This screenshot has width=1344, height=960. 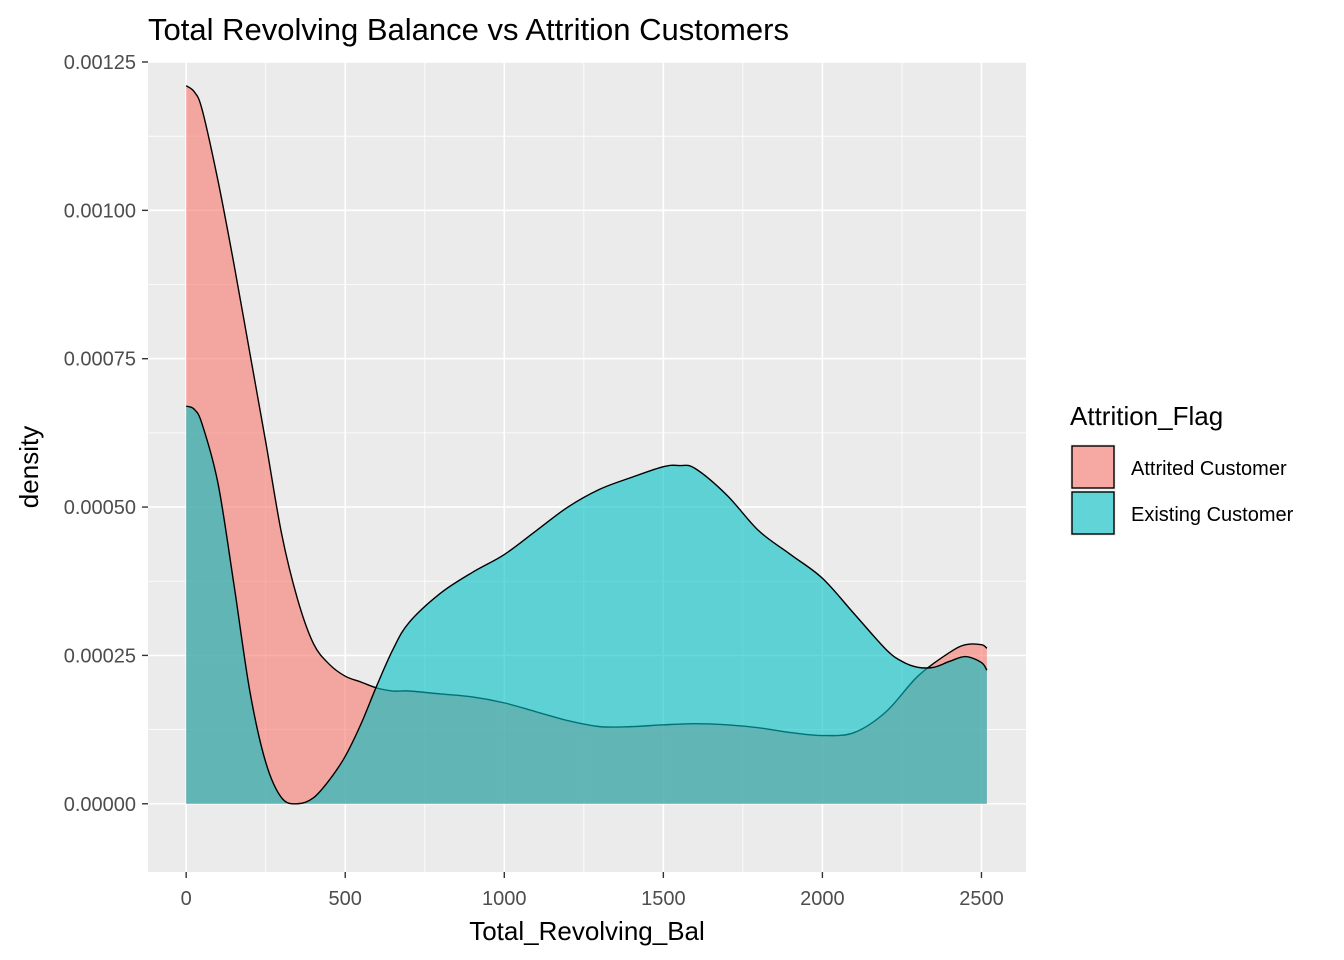 I want to click on existing-customer-legend-swatch, so click(x=1093, y=513).